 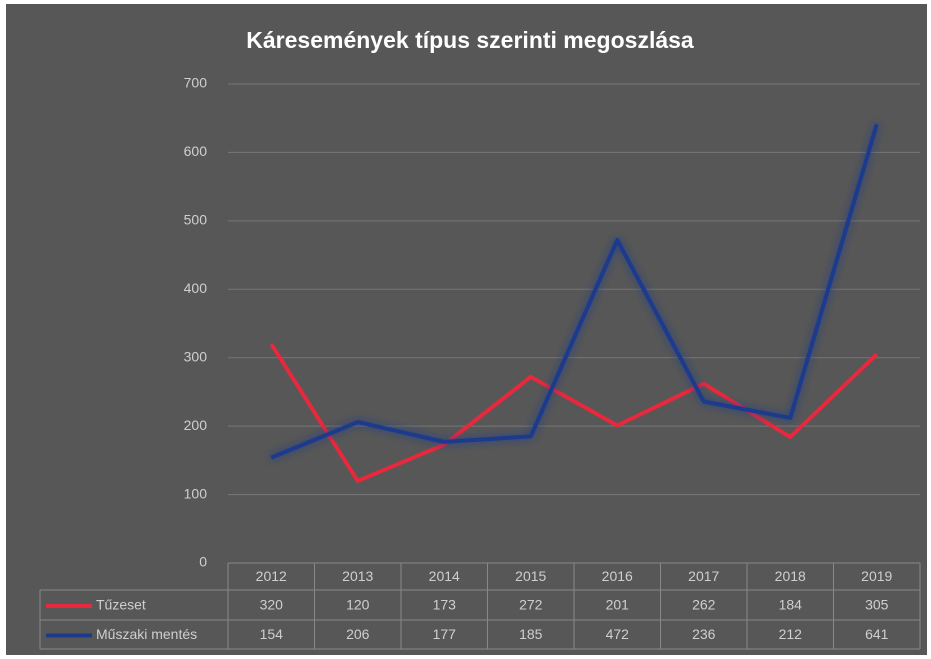 What do you see at coordinates (358, 605) in the screenshot?
I see `table-value: 120` at bounding box center [358, 605].